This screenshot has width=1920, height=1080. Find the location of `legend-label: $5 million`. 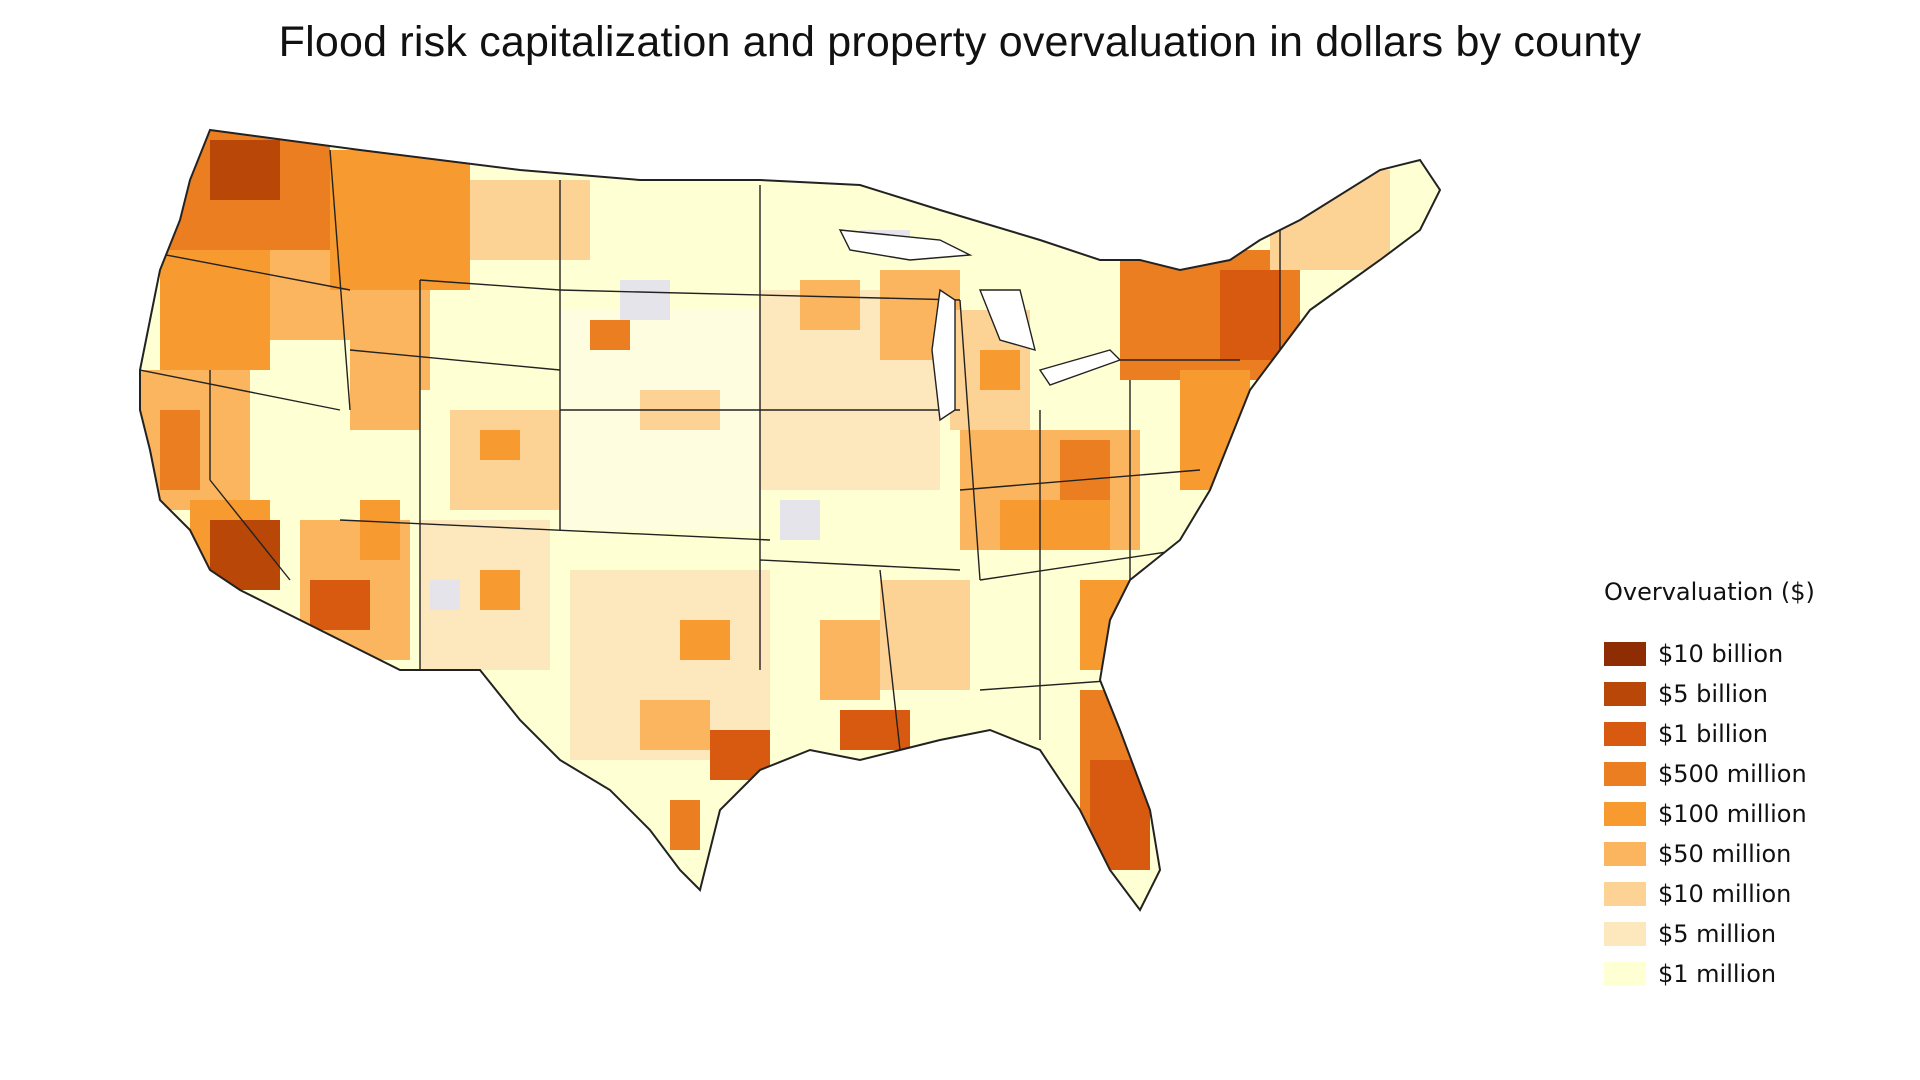

legend-label: $5 million is located at coordinates (1717, 934).